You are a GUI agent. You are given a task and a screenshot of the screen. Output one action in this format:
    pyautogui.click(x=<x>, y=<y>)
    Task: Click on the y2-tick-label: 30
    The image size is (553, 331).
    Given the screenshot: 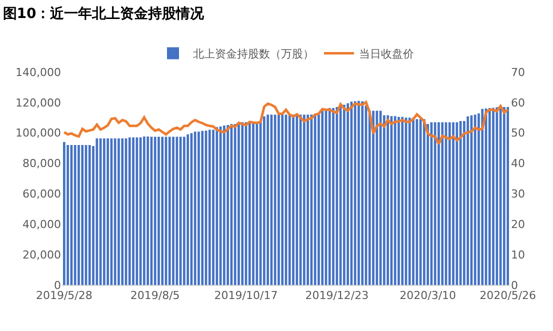 What is the action you would take?
    pyautogui.click(x=518, y=194)
    